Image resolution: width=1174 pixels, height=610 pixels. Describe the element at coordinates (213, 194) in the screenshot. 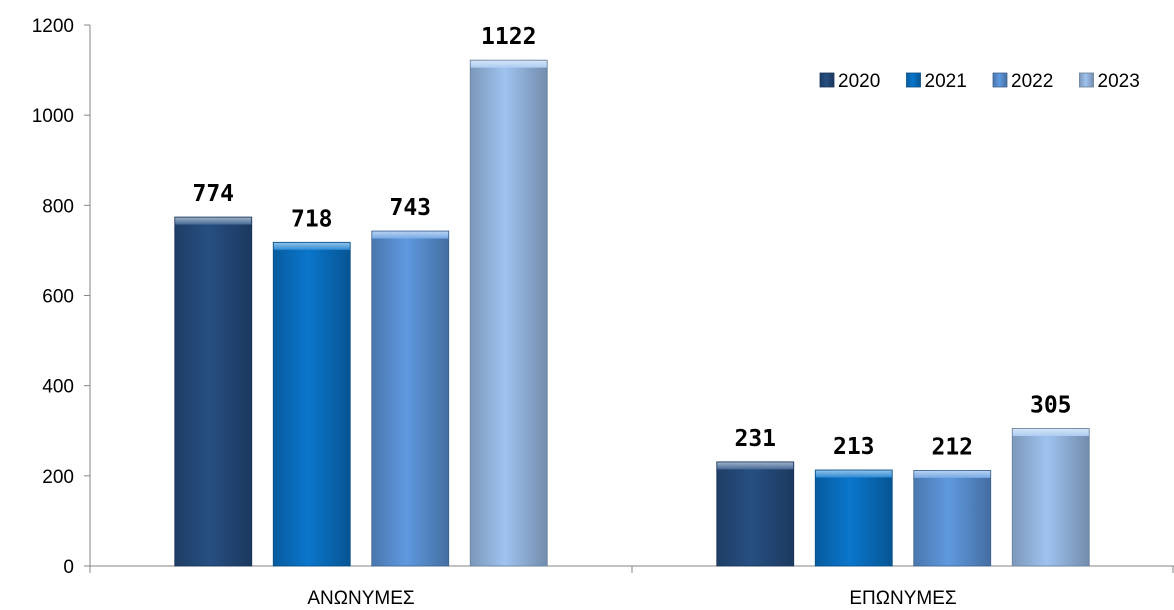

I see `data-label: 774` at that location.